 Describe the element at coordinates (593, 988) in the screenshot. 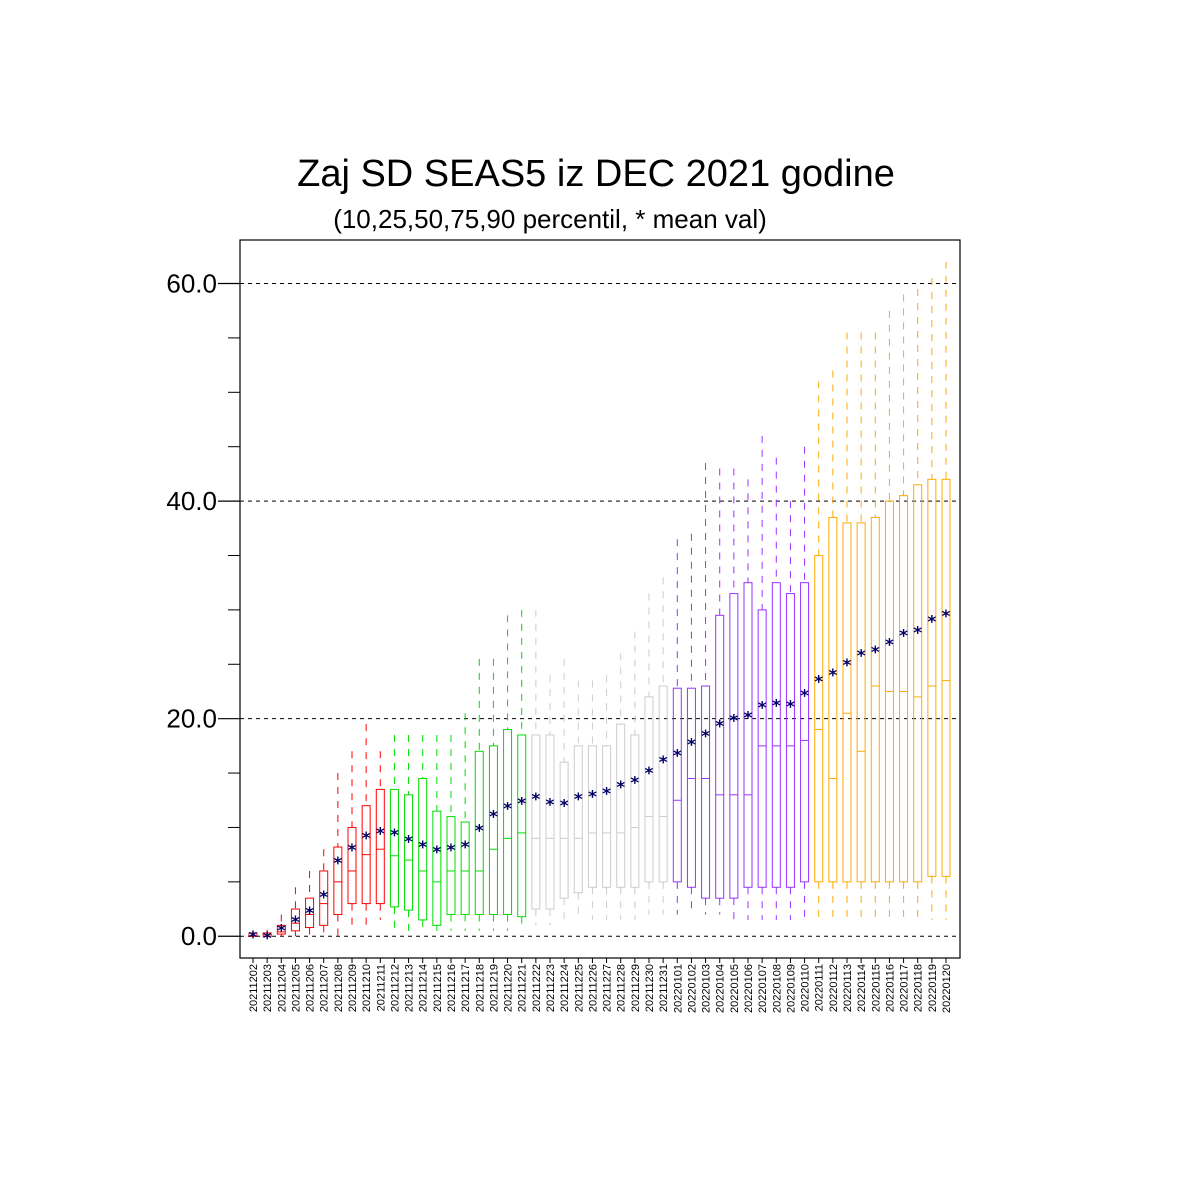

I see `x-tick-label: 20211226` at that location.